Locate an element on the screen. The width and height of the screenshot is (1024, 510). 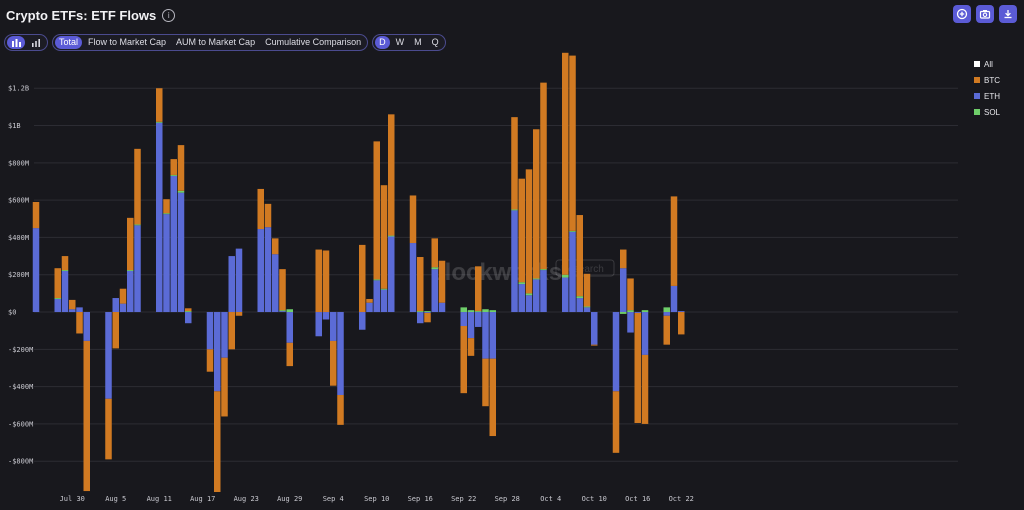
y-tick-label: -$400M is located at coordinates (20, 387).